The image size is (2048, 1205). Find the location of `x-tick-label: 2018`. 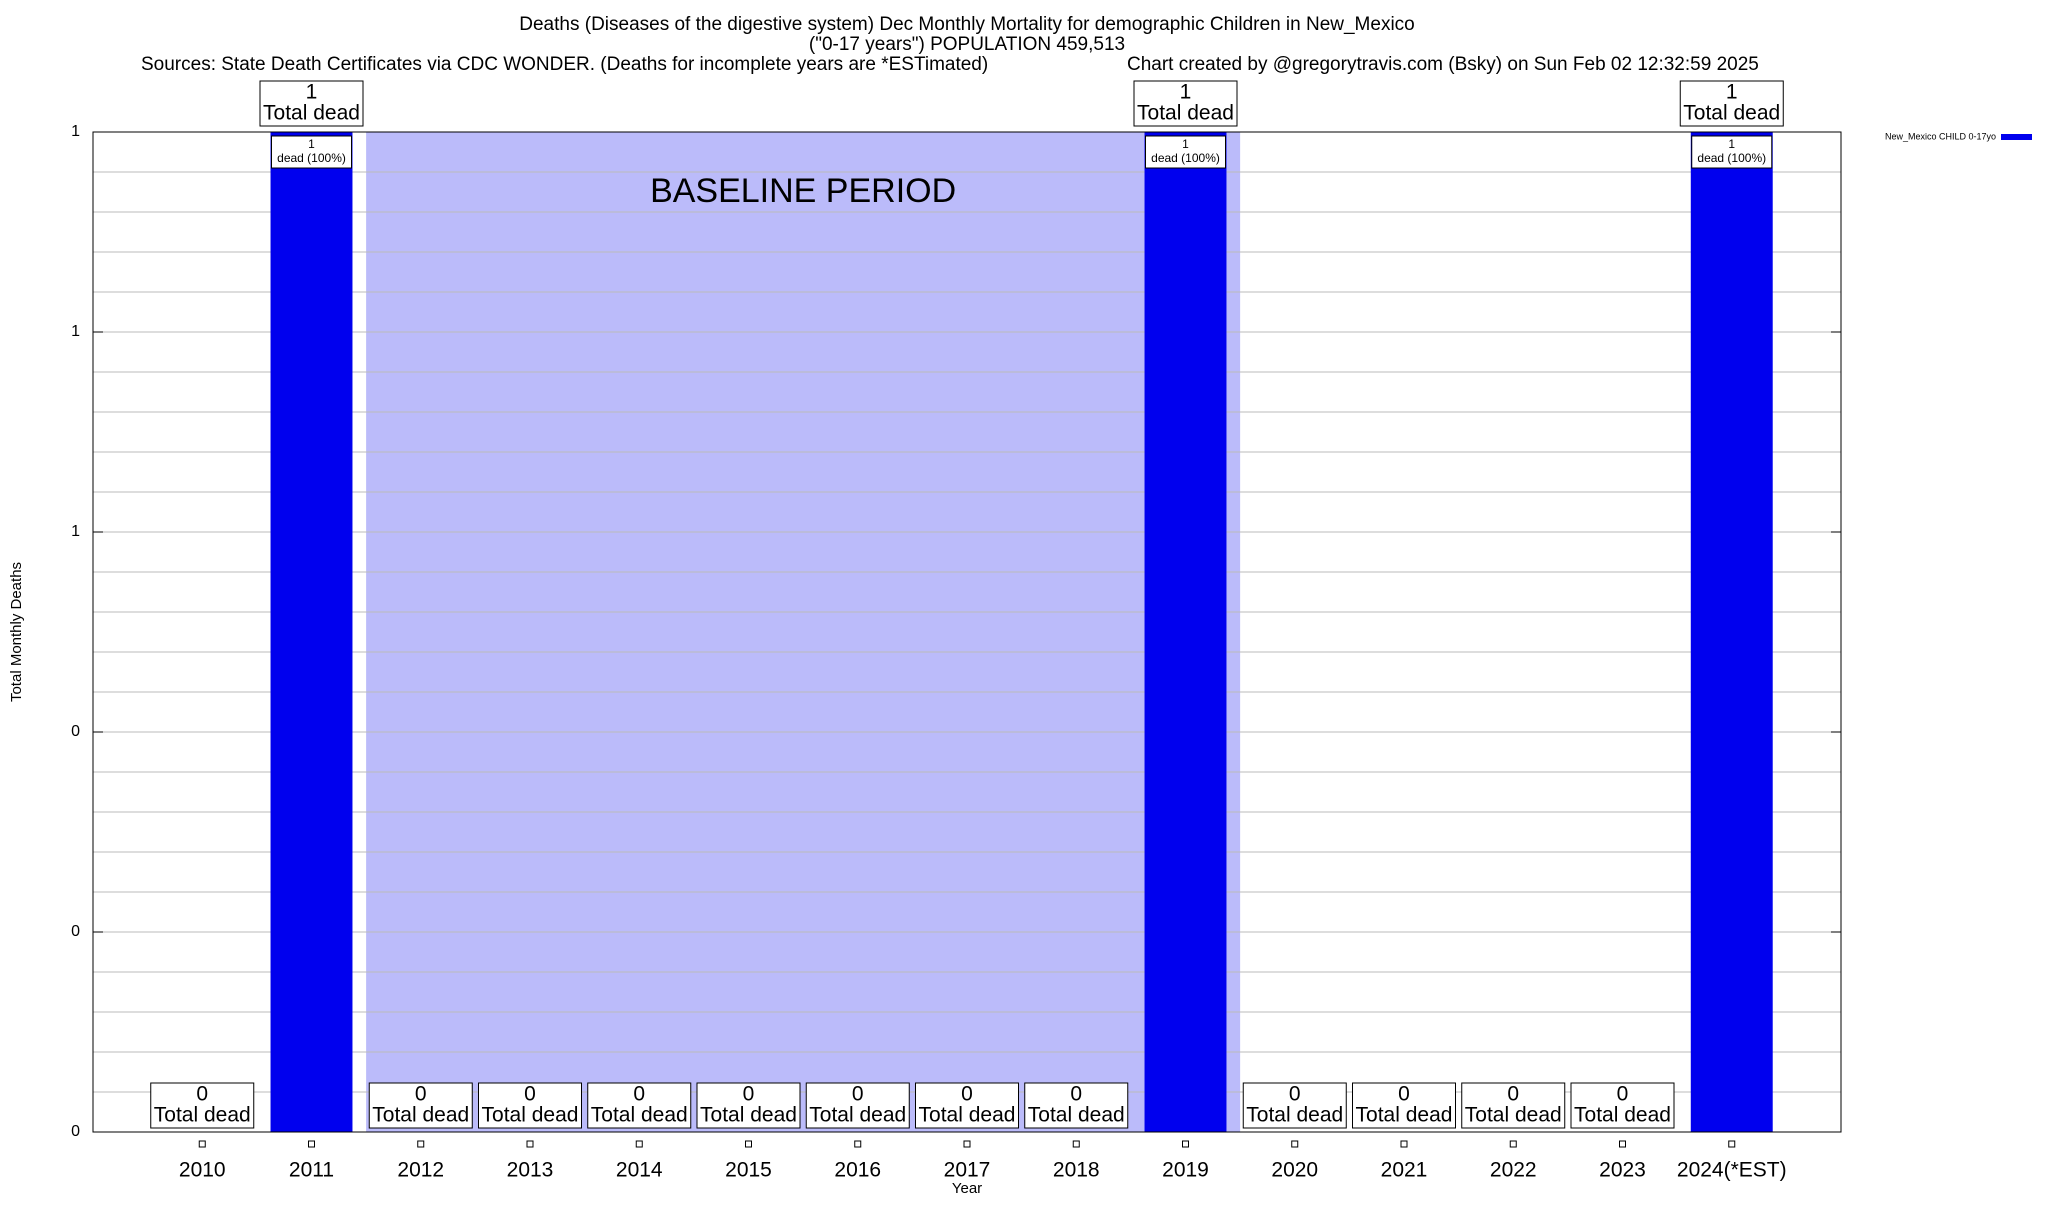

x-tick-label: 2018 is located at coordinates (1076, 1170).